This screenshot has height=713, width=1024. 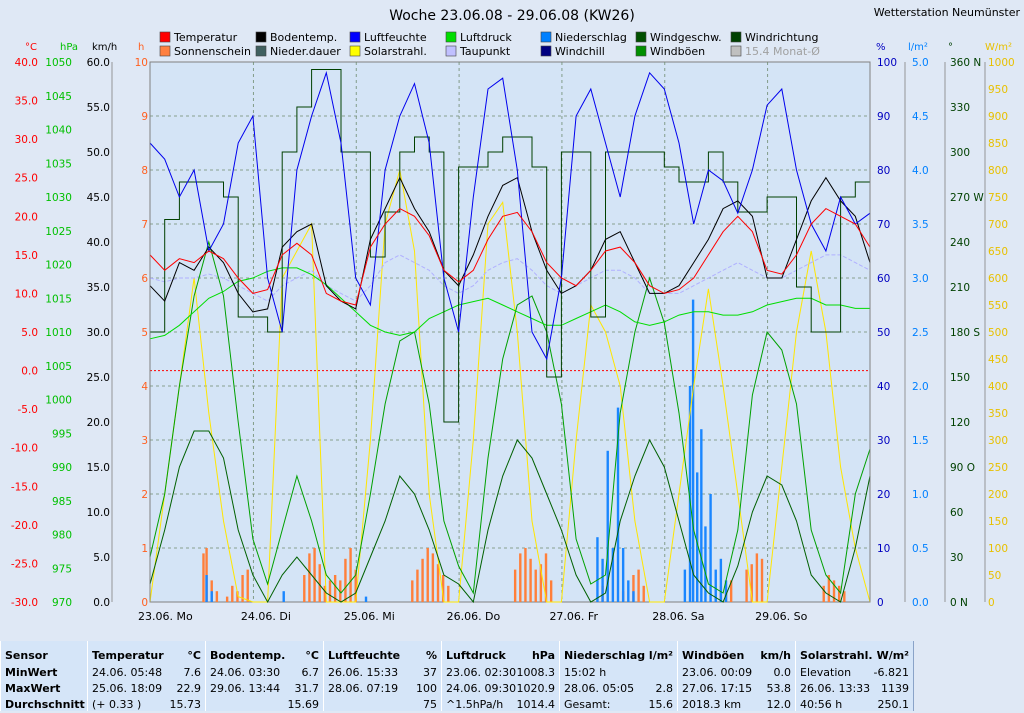 What do you see at coordinates (736, 688) in the screenshot?
I see `stat-row: 27.06. 17:15 53.8` at bounding box center [736, 688].